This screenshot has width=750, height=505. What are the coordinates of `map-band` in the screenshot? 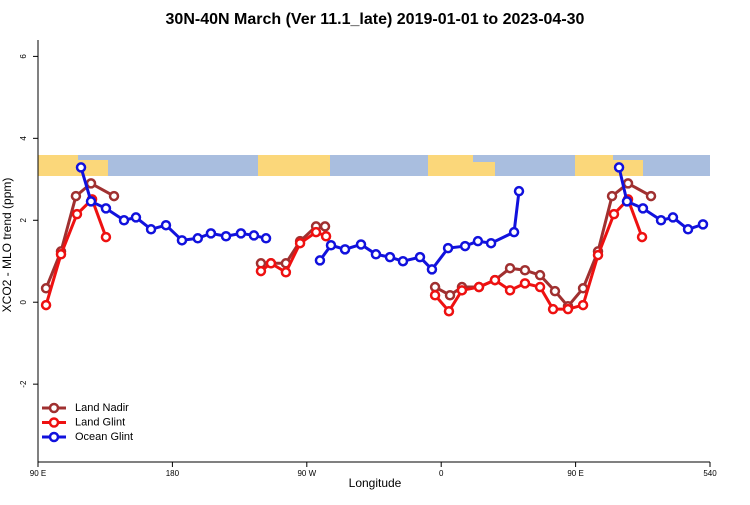 It's located at (374, 165).